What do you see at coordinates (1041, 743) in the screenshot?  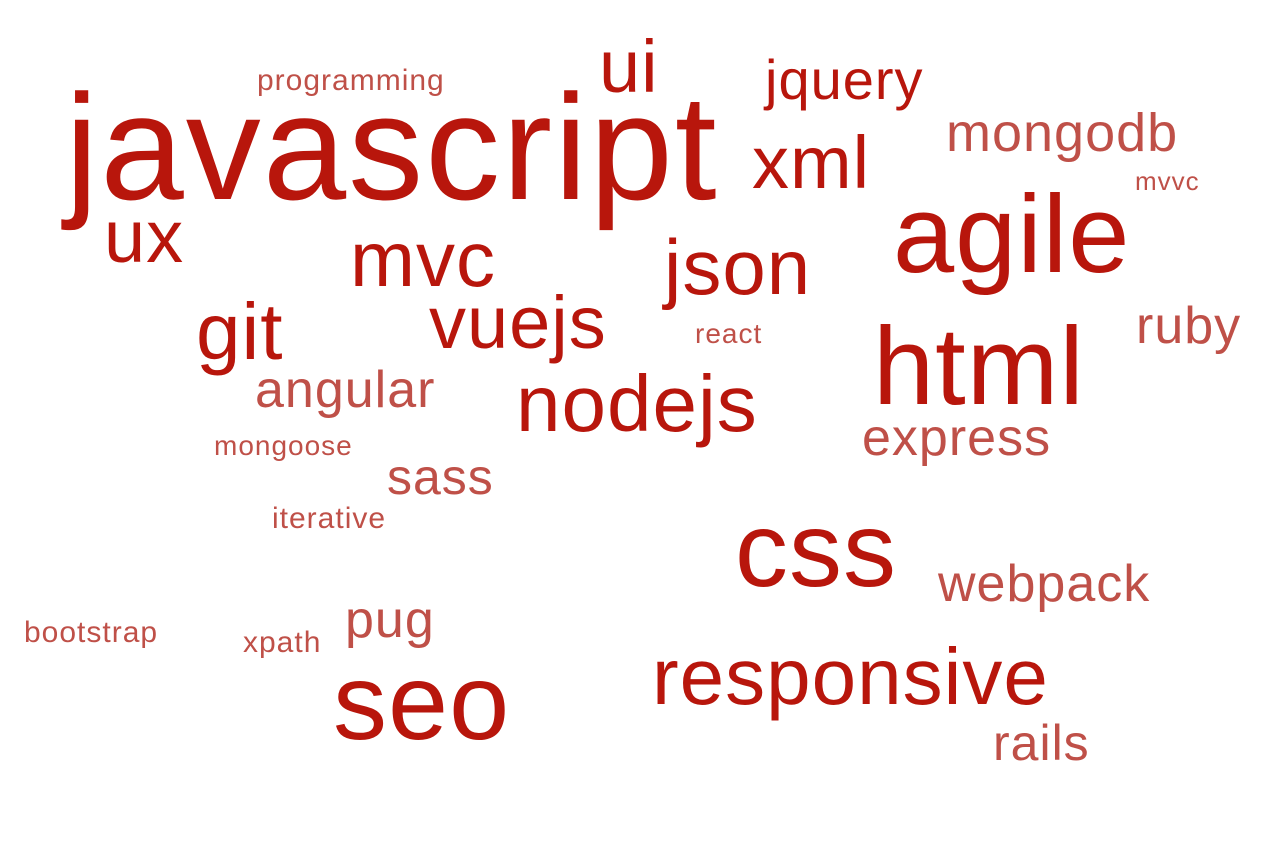 I see `word-rails: rails` at bounding box center [1041, 743].